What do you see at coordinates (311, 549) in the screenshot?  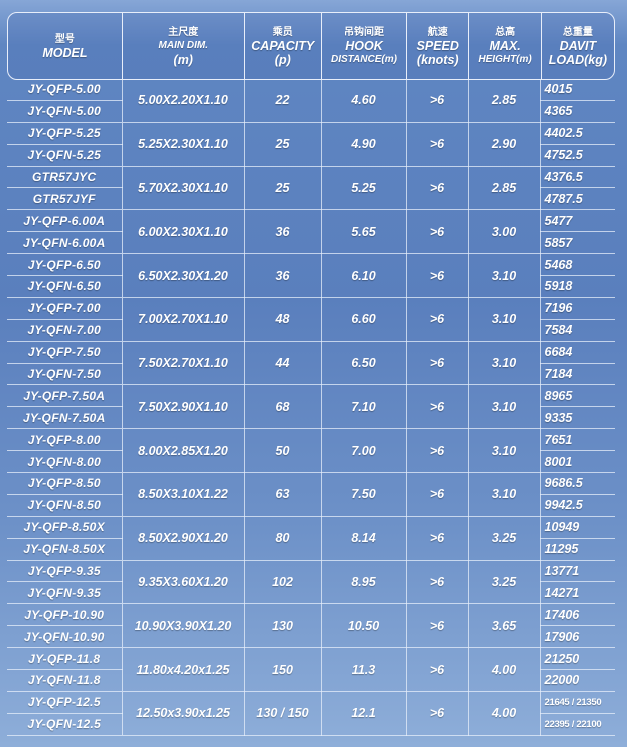 I see `table-row: JY-QFN-8.50X 11295` at bounding box center [311, 549].